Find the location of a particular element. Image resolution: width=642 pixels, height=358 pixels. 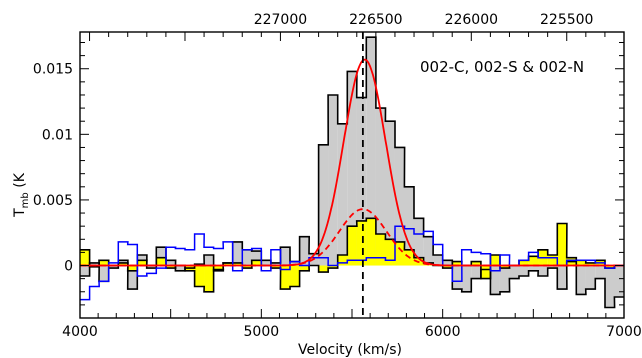

top-tick-label: 226500 is located at coordinates (375, 20).